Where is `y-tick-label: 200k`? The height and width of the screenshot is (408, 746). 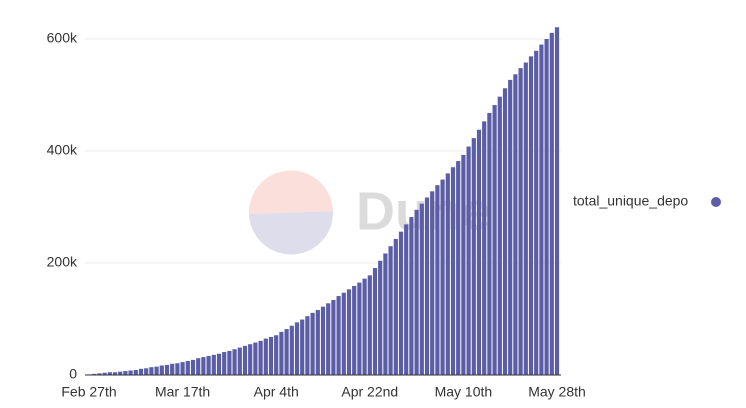 y-tick-label: 200k is located at coordinates (62, 262).